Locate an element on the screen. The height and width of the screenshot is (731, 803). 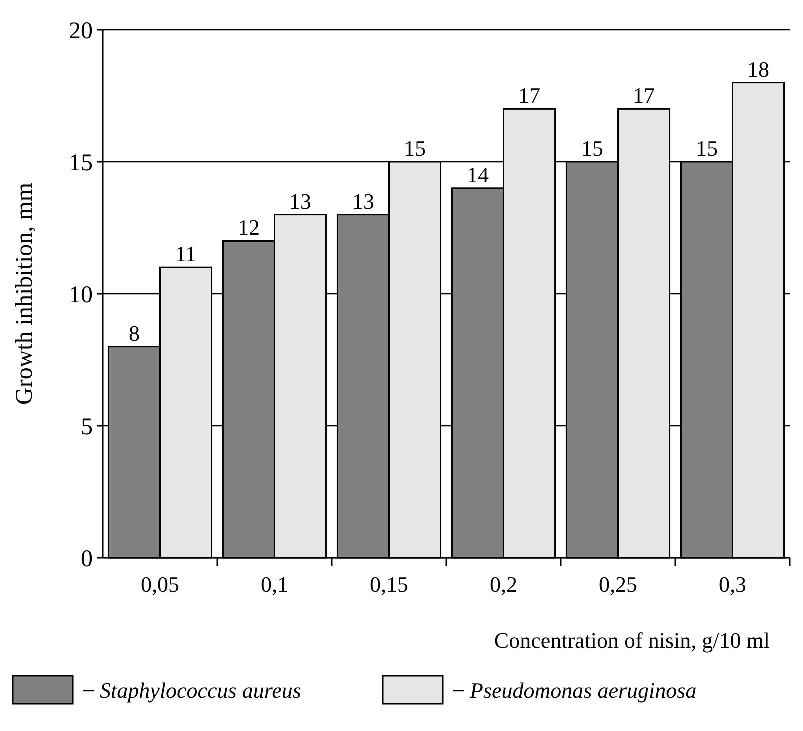
legend-label: Staphylococcus aureus is located at coordinates (201, 690).